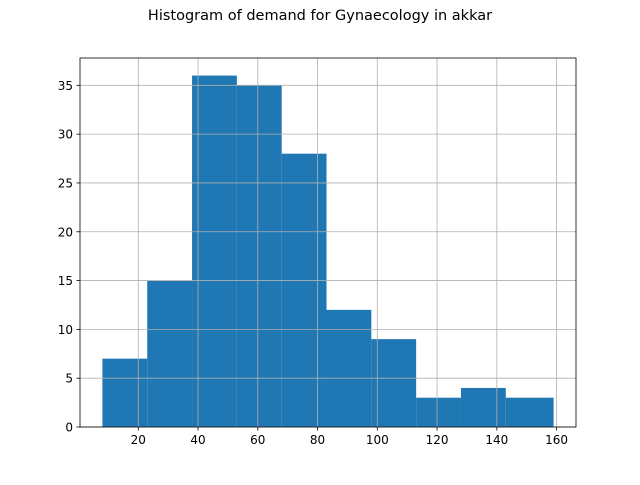 This screenshot has height=485, width=640. What do you see at coordinates (65, 135) in the screenshot?
I see `y-tick-label: 30` at bounding box center [65, 135].